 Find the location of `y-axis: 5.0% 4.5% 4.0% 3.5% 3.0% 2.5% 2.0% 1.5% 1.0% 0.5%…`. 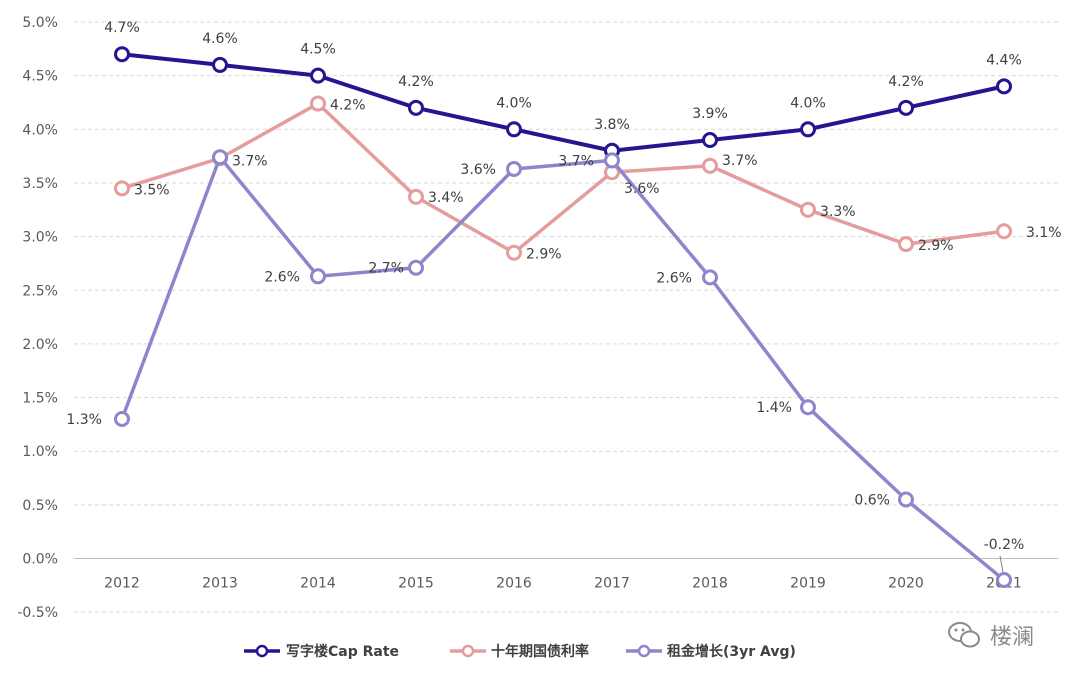

y-axis: 5.0% 4.5% 4.0% 3.5% 3.0% 2.5% 2.0% 1.5% 1.0% 0.5%… is located at coordinates (37, 318).